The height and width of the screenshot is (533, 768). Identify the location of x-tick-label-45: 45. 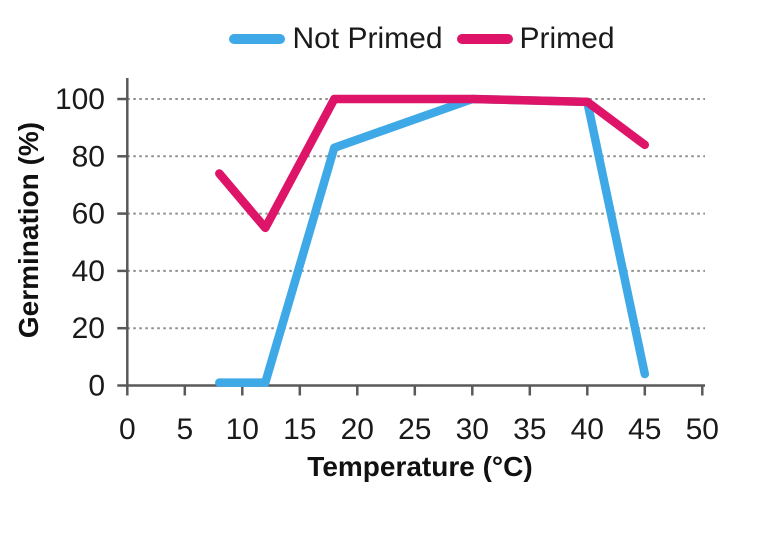
(644, 429).